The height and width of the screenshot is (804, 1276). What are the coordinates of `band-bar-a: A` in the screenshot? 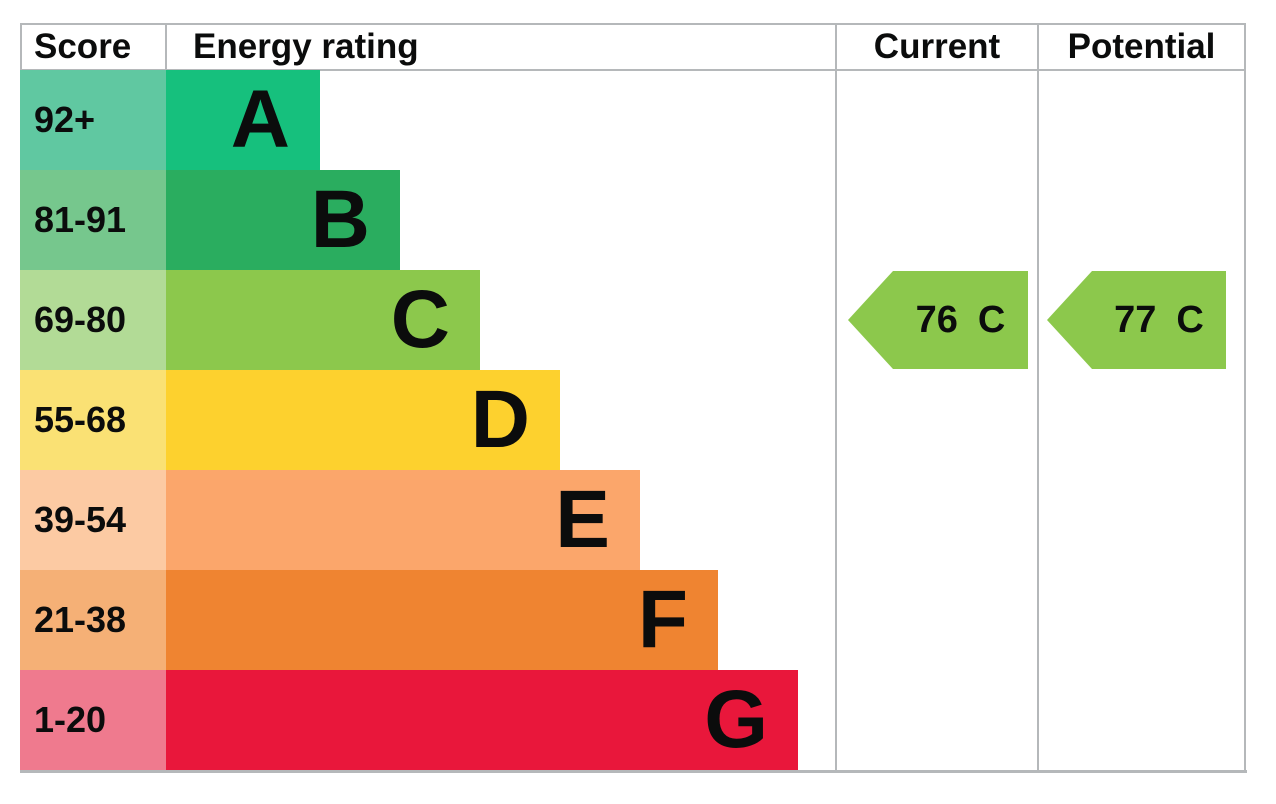 It's located at (243, 120).